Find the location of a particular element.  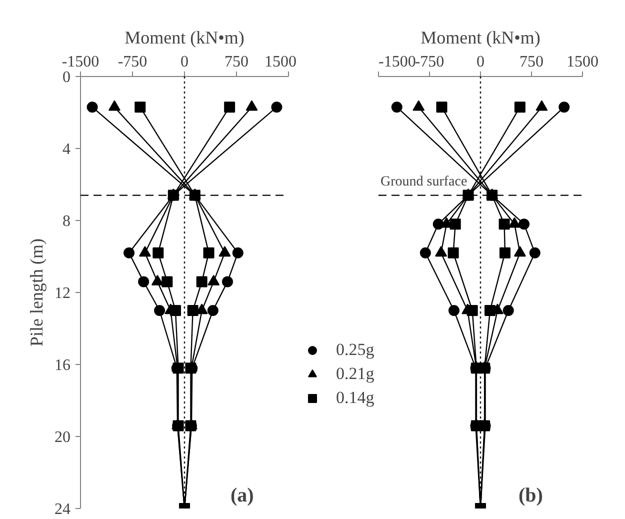

legend-label: 0.14g is located at coordinates (355, 398).